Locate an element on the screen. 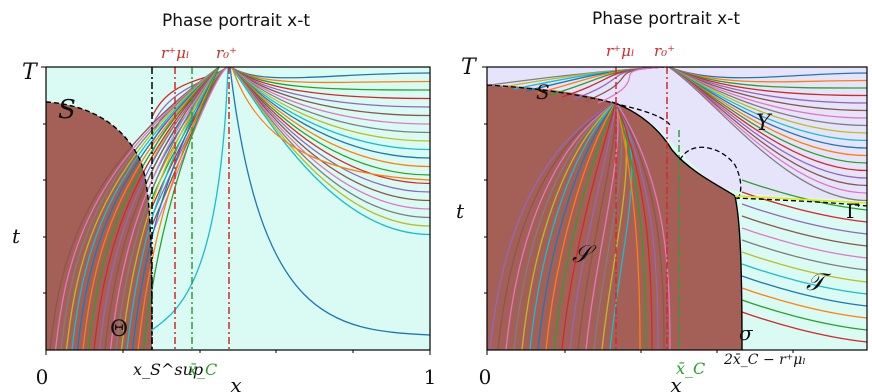 The width and height of the screenshot is (872, 392). left-T-label: T is located at coordinates (30, 72).